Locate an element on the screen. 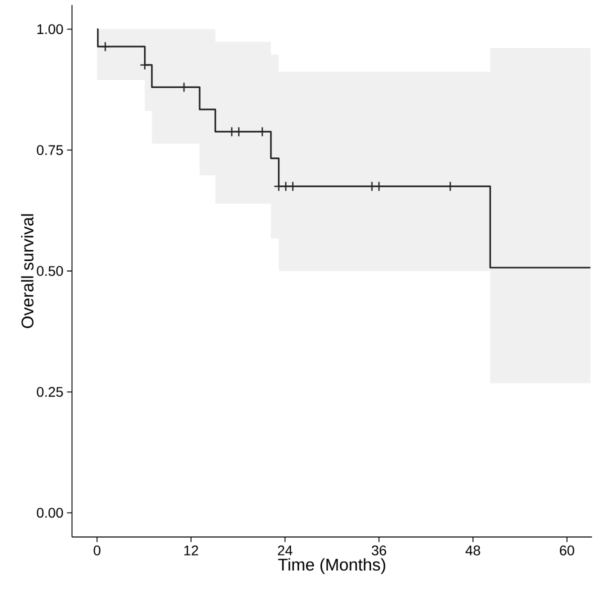 This screenshot has height=590, width=596. x-tick-label: 48 is located at coordinates (473, 551).